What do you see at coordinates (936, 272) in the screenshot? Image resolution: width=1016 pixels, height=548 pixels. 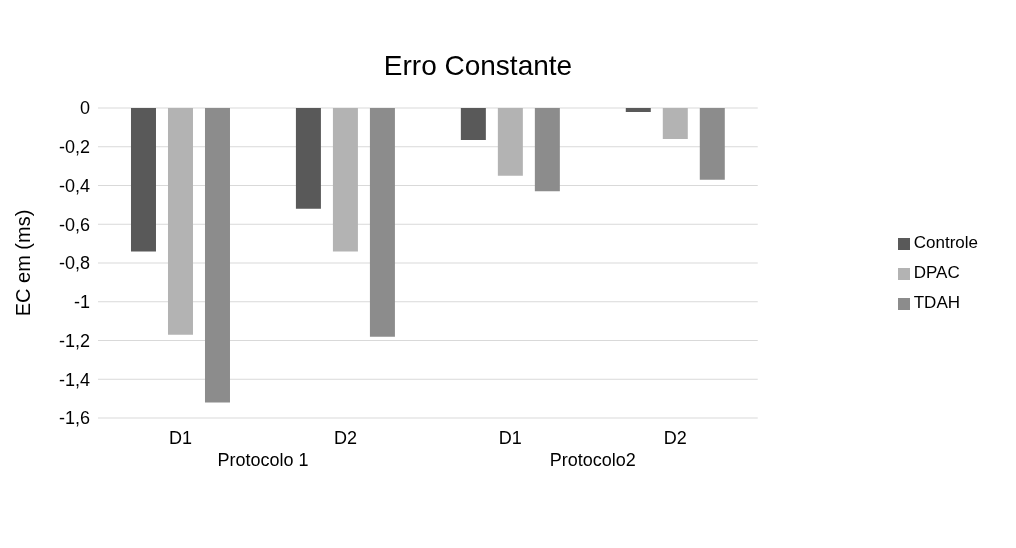 I see `legend-label: DPAC` at bounding box center [936, 272].